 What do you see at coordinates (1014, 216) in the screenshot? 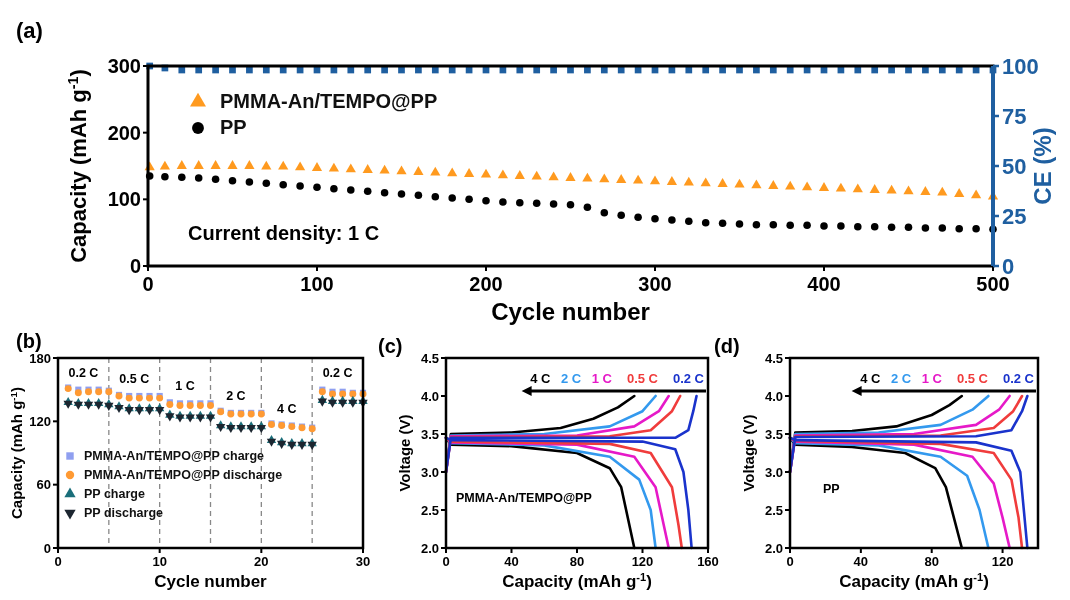
I see `y2-tick-label: 25` at bounding box center [1014, 216].